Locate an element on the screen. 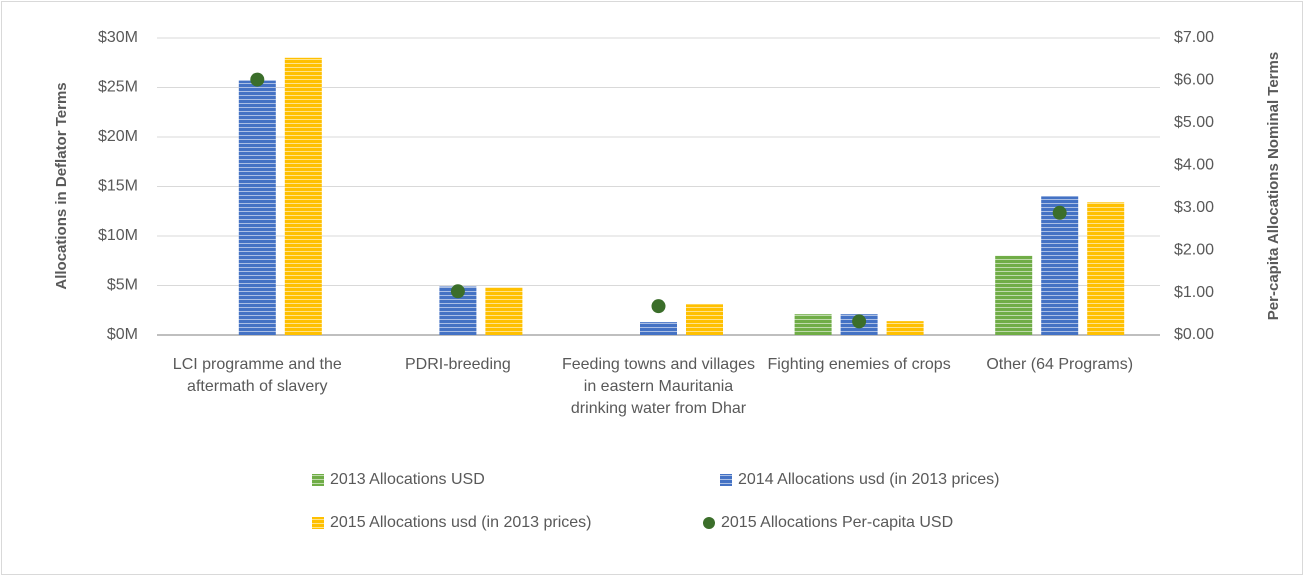 This screenshot has width=1305, height=577. y2-tick-label: $5.00 is located at coordinates (1194, 122).